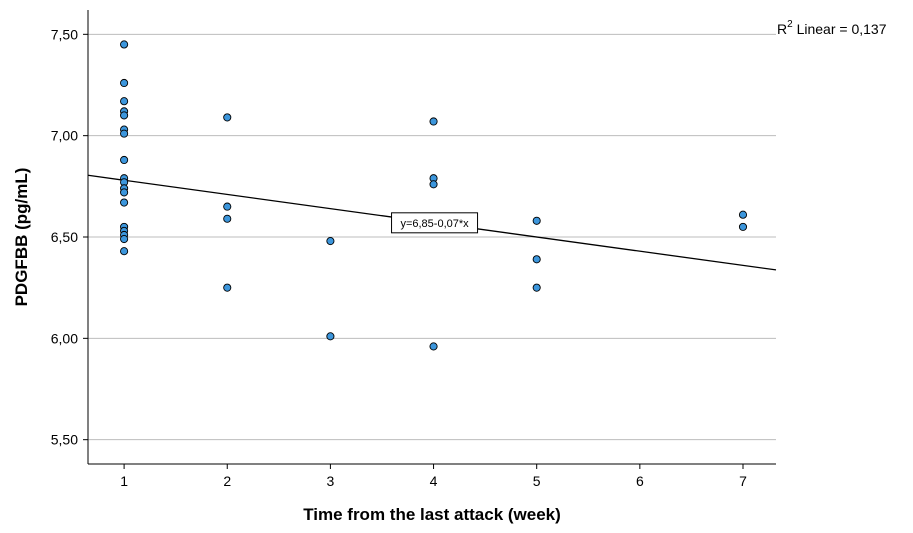  What do you see at coordinates (124, 481) in the screenshot?
I see `x-tick-label: 1` at bounding box center [124, 481].